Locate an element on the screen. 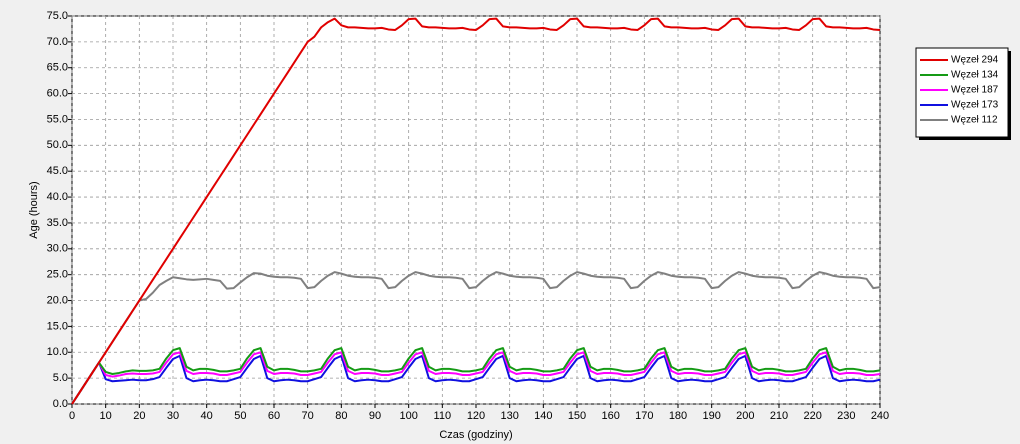 Image resolution: width=1020 pixels, height=444 pixels. y-axis-label: Age (hours) is located at coordinates (34, 209).